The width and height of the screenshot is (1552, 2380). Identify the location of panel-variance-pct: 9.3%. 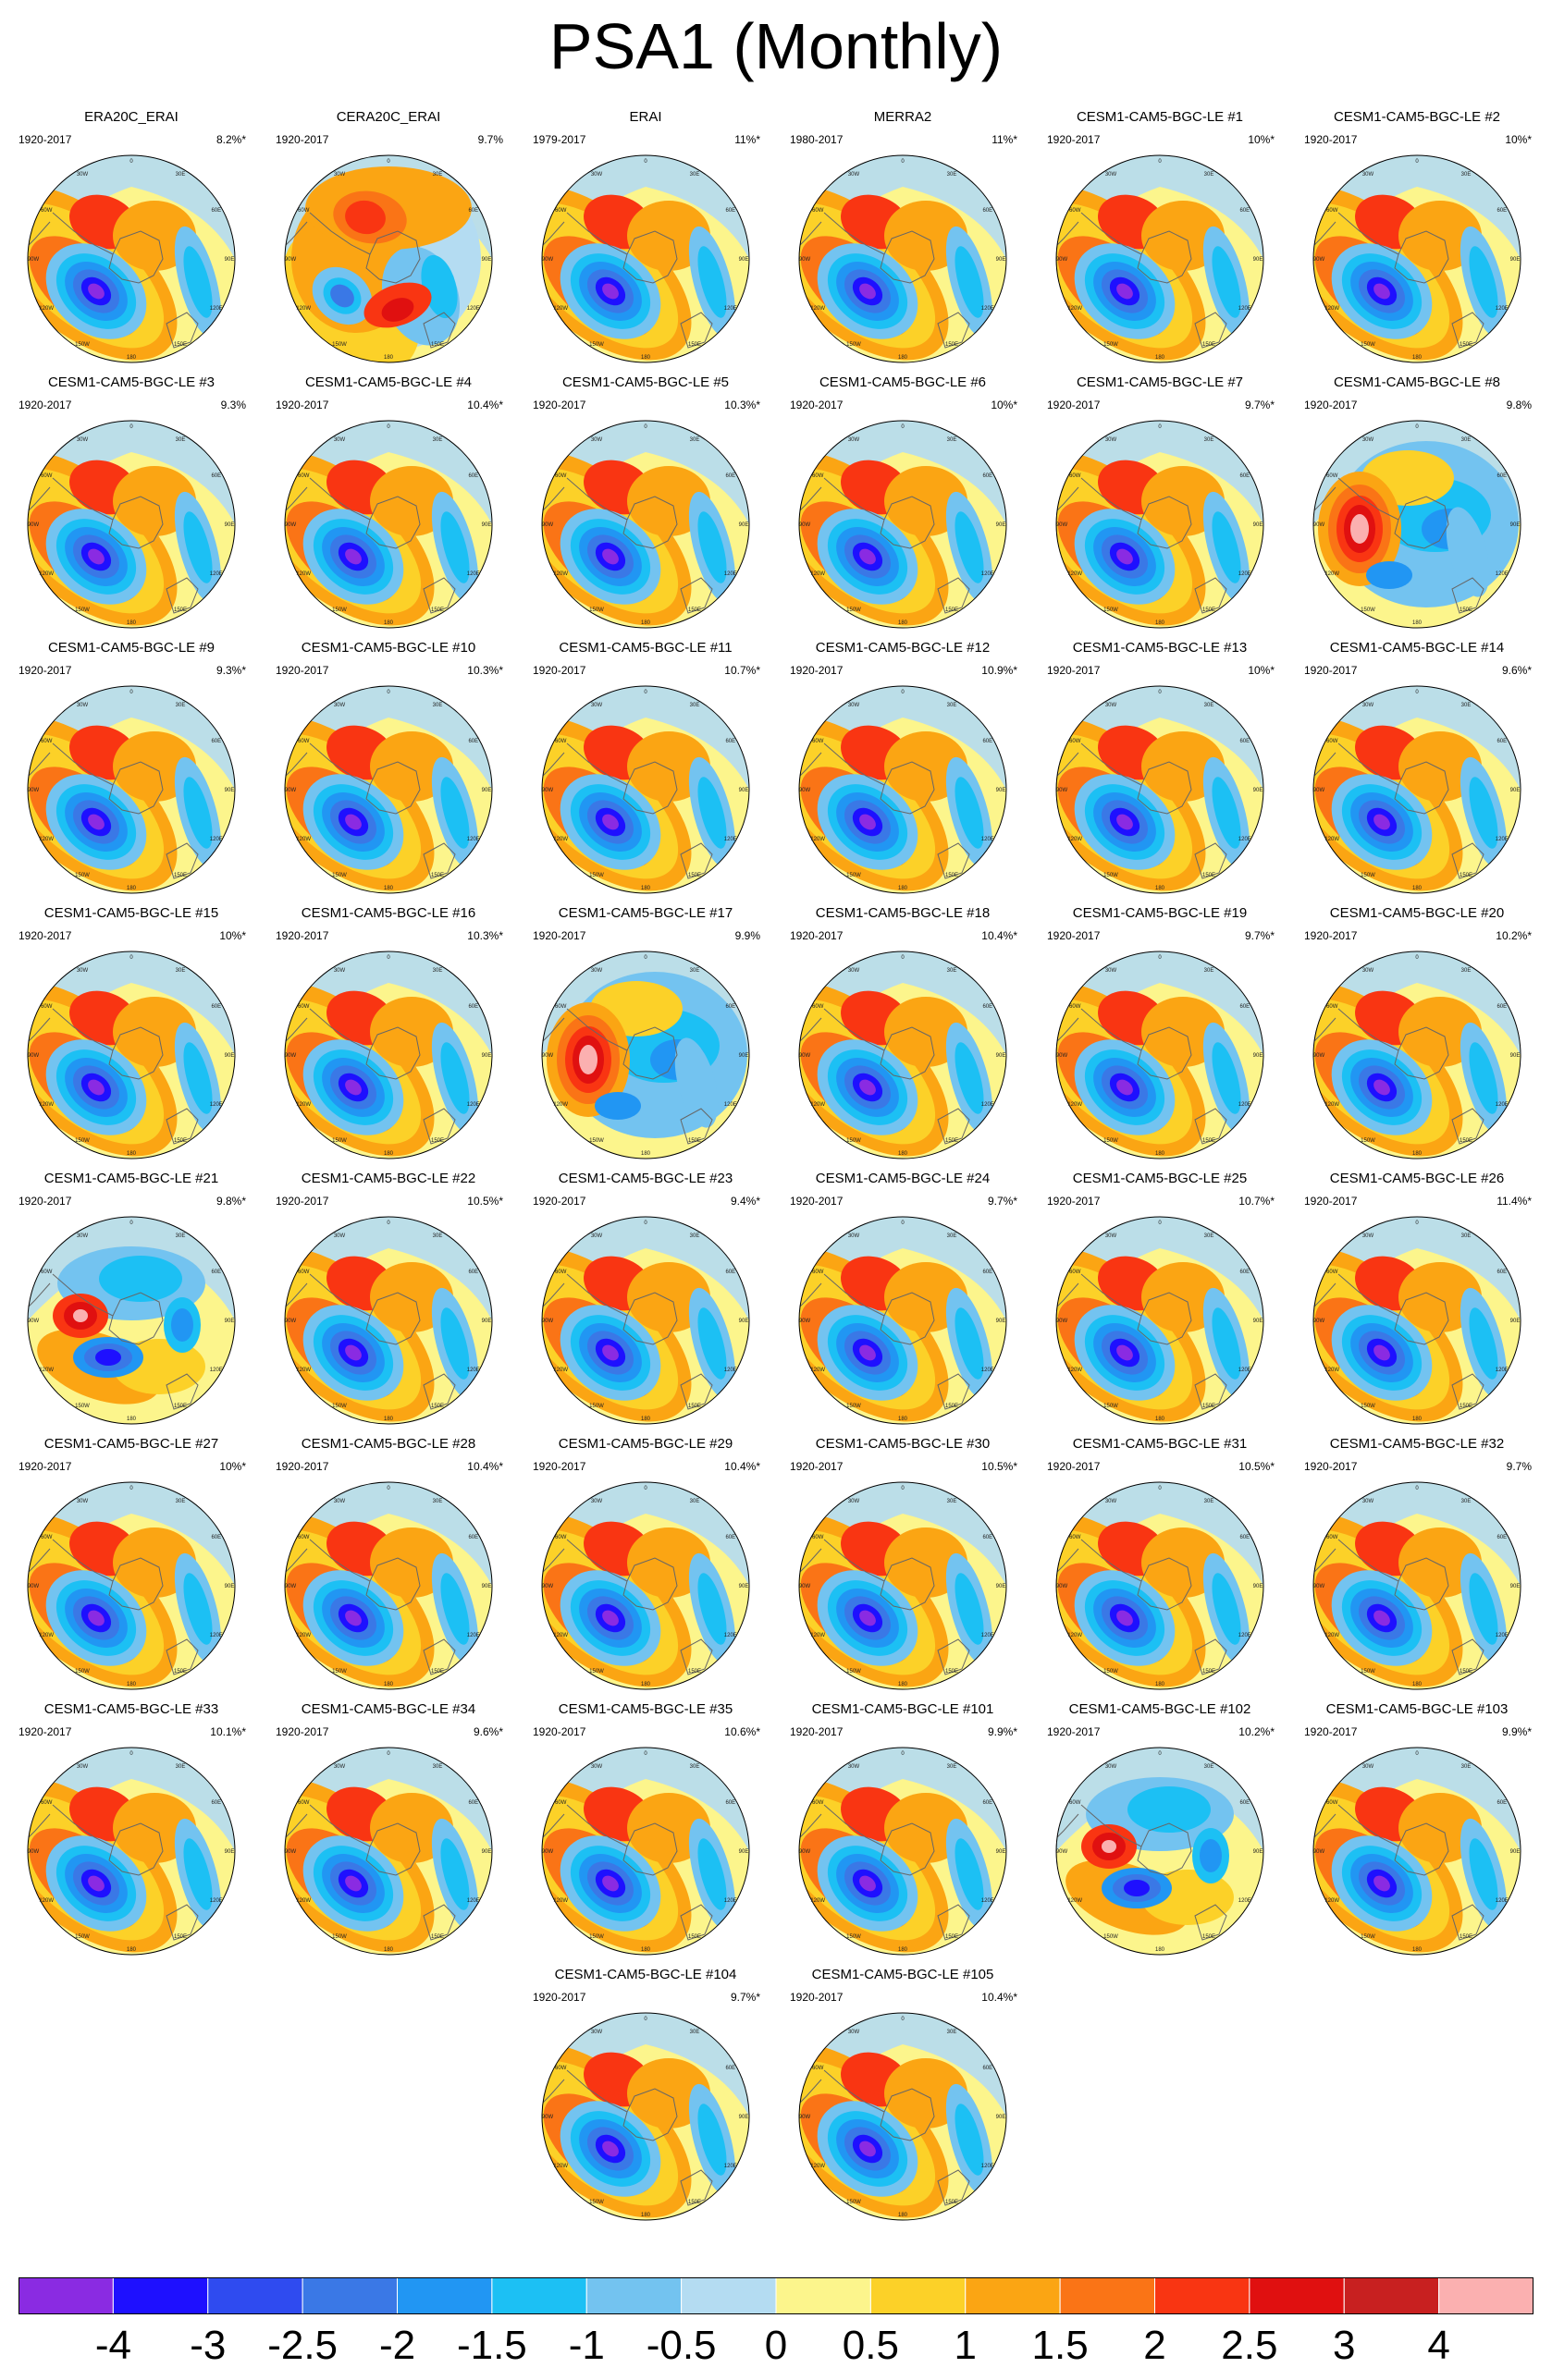
(233, 405).